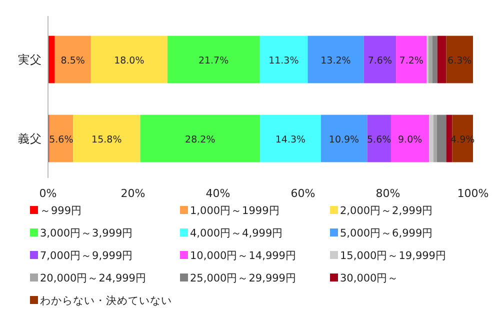  I want to click on data-label: 15.8%, so click(107, 140).